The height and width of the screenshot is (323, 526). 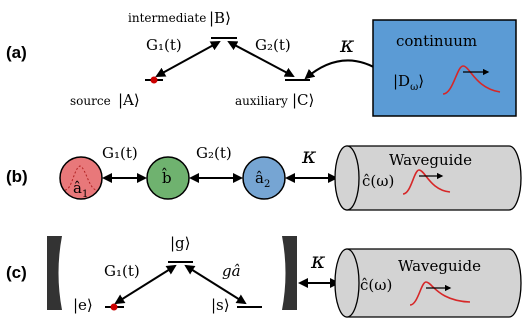 I want to click on state-b-label: |B⟩, so click(x=220, y=18).